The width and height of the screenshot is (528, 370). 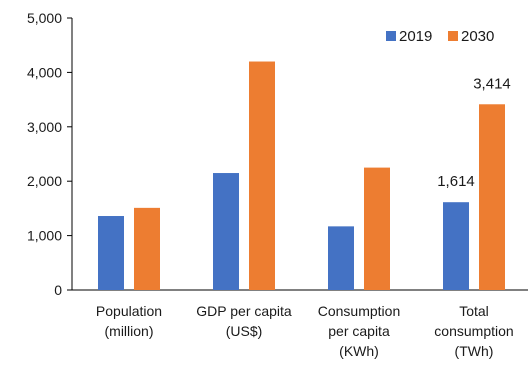 I want to click on y-tick-label: 3,000, so click(x=44, y=127).